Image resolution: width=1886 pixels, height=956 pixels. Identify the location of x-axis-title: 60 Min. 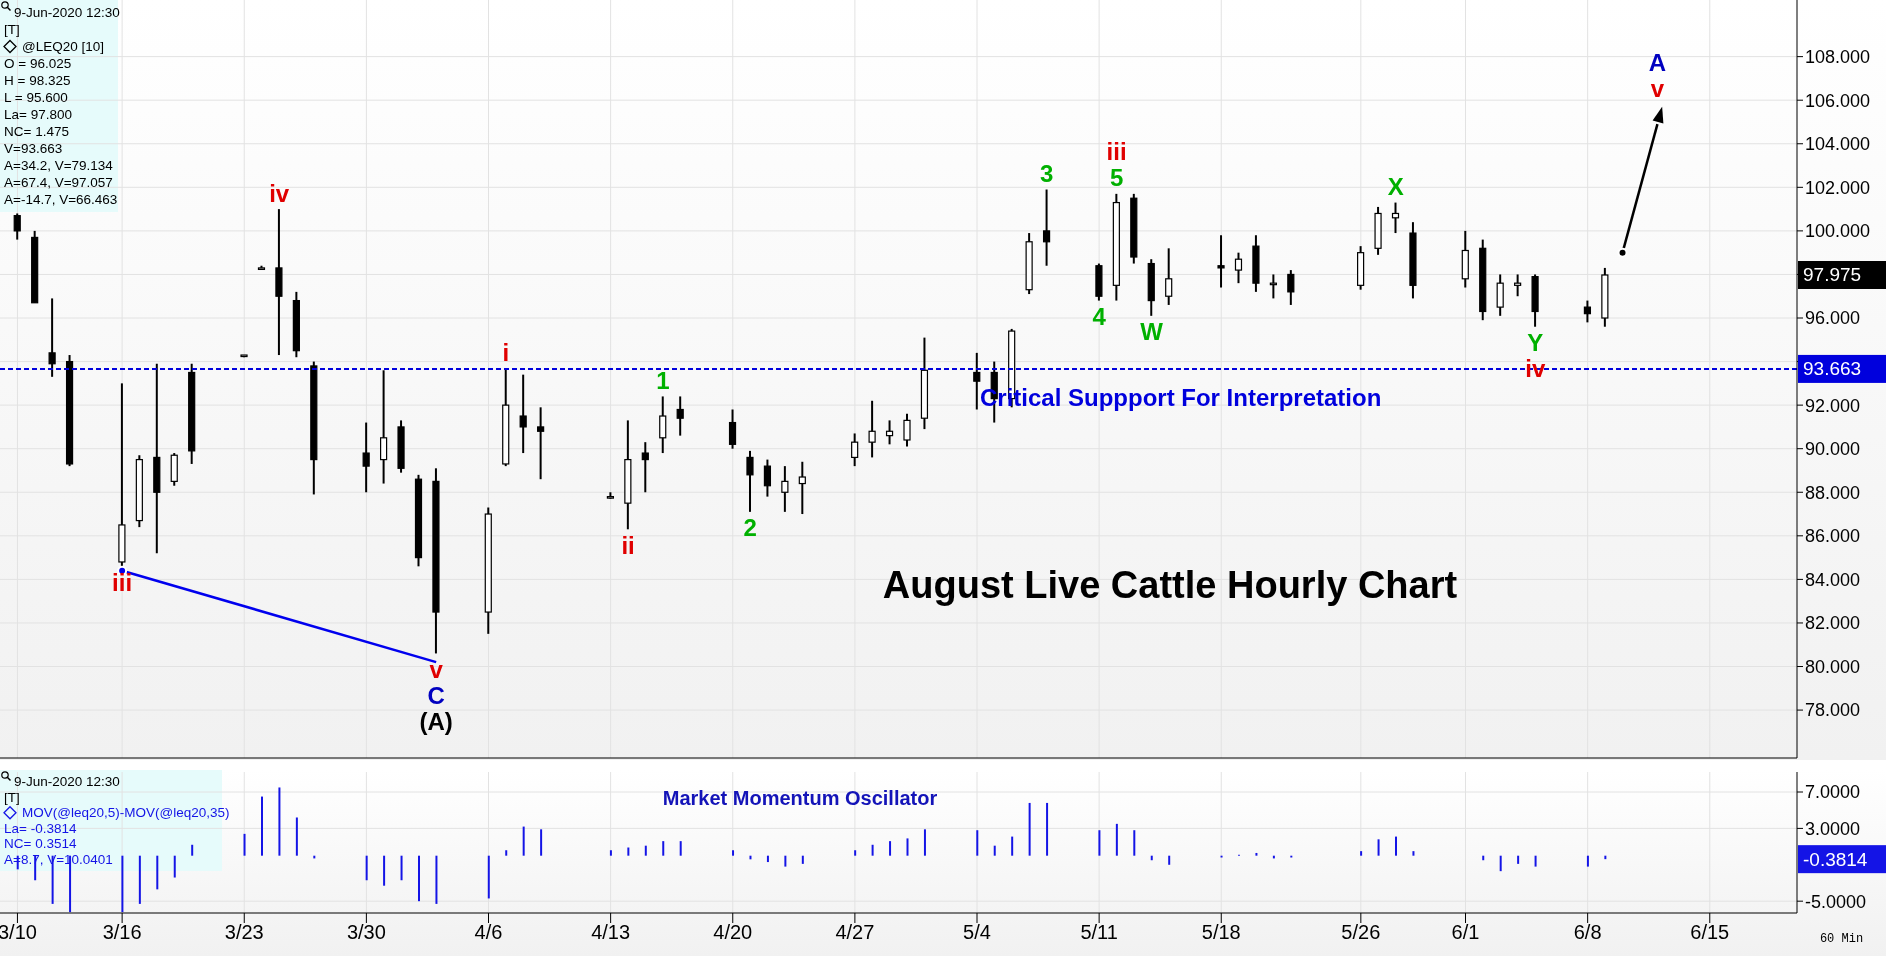
(1841, 939).